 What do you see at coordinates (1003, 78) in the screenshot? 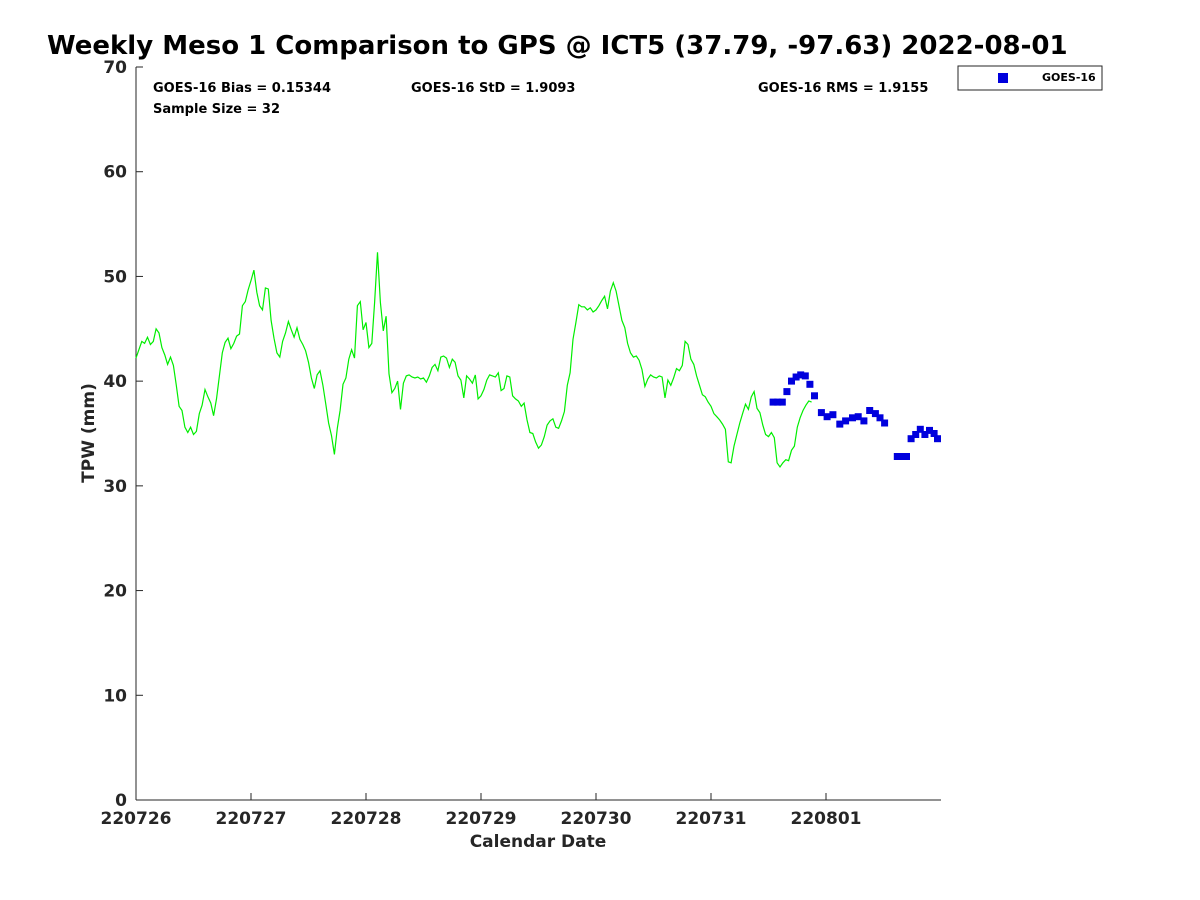
I see `legend-marker-goes16` at bounding box center [1003, 78].